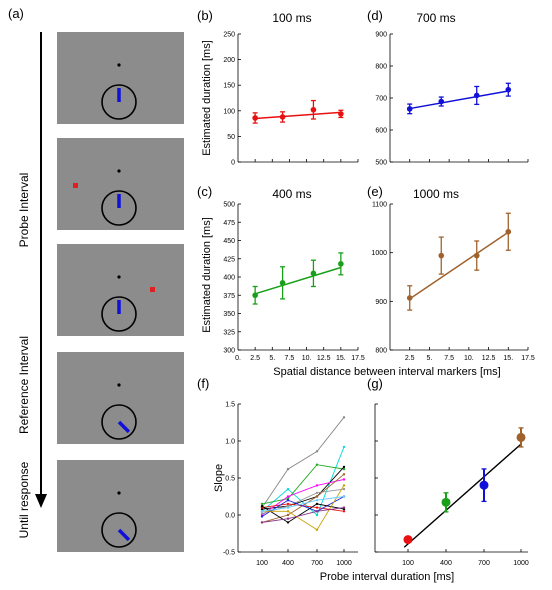 The image size is (552, 590). What do you see at coordinates (387, 577) in the screenshot?
I see `xlabel-bottom: Probe interval duration [ms]` at bounding box center [387, 577].